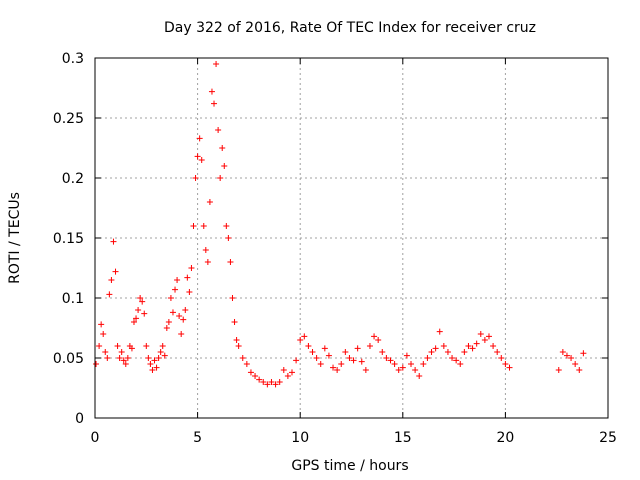 The image size is (640, 480). What do you see at coordinates (73, 299) in the screenshot?
I see `y-tick-label: 0.1` at bounding box center [73, 299].